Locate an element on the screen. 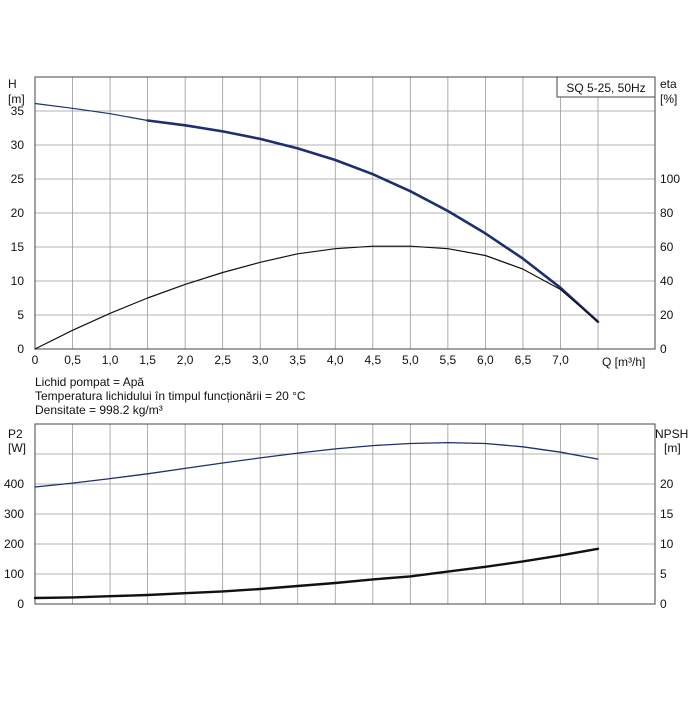 Image resolution: width=700 pixels, height=705 pixels. top-right-y-tick-label: 0 is located at coordinates (663, 349).